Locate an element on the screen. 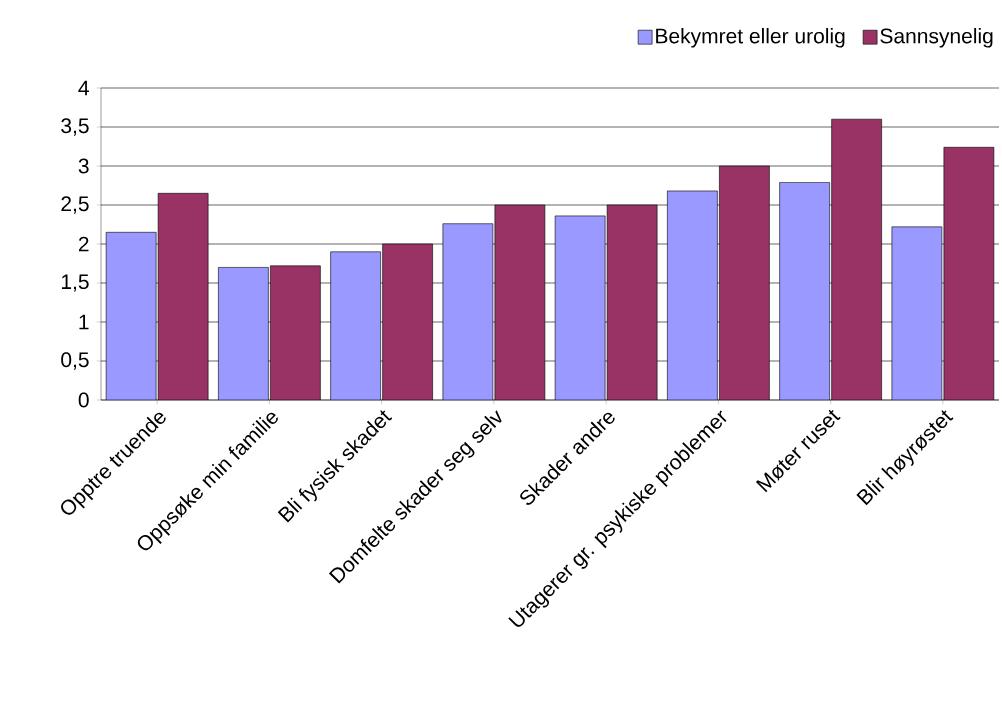 The width and height of the screenshot is (1002, 710). y-tick-label: 0,5 is located at coordinates (75, 361).